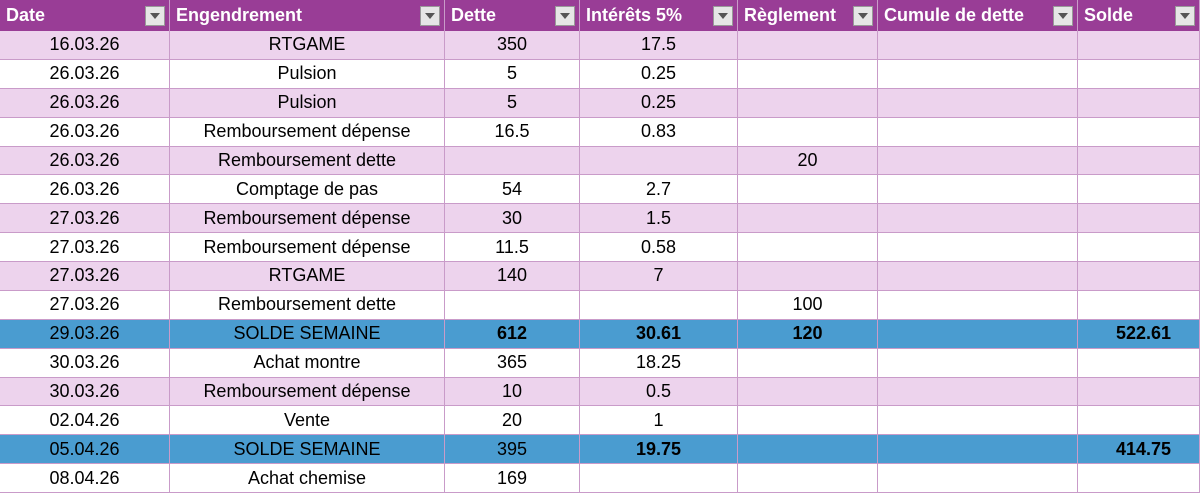  What do you see at coordinates (307, 45) in the screenshot?
I see `table-cell: RTGAME` at bounding box center [307, 45].